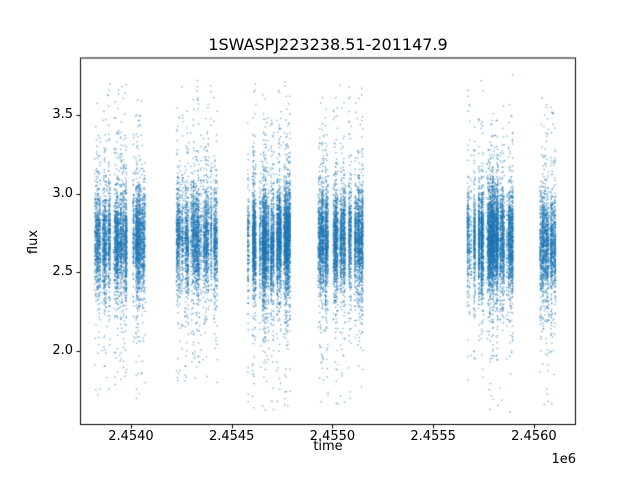 The image size is (640, 480). What do you see at coordinates (62, 272) in the screenshot?
I see `y-tick-label: 2.5` at bounding box center [62, 272].